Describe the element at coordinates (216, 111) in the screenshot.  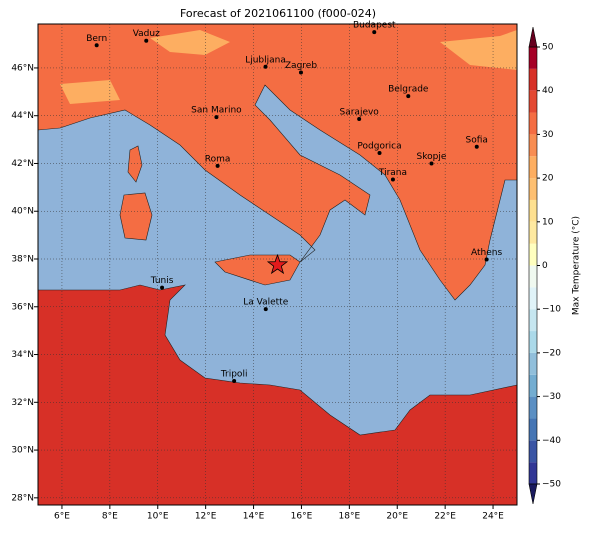
I see `city-label: San Marino` at that location.